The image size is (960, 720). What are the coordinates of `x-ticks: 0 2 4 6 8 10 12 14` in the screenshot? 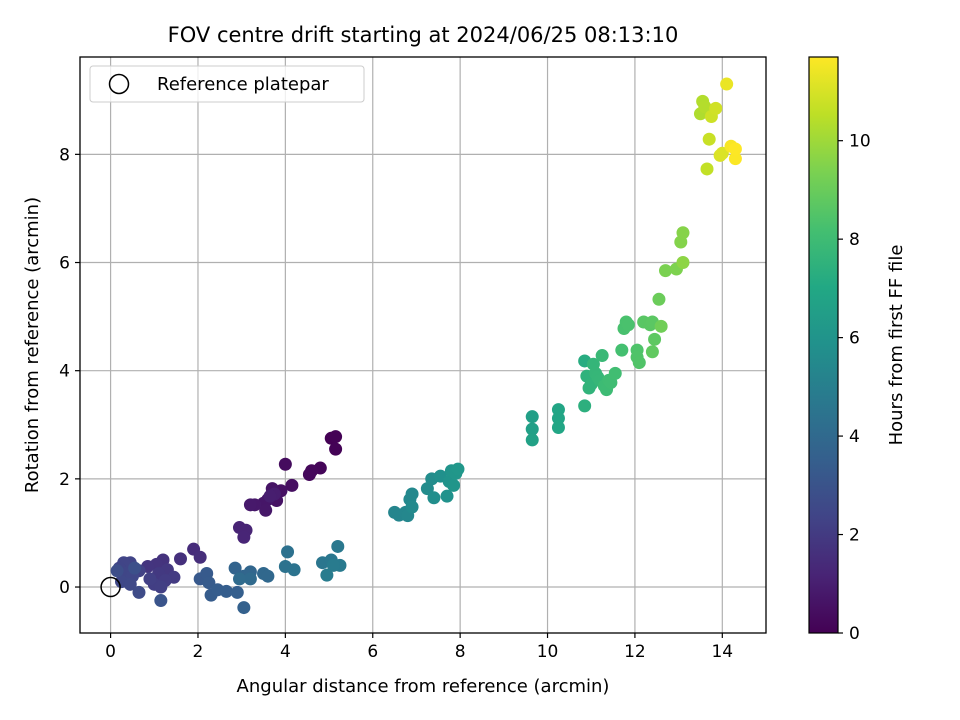 It's located at (419, 647).